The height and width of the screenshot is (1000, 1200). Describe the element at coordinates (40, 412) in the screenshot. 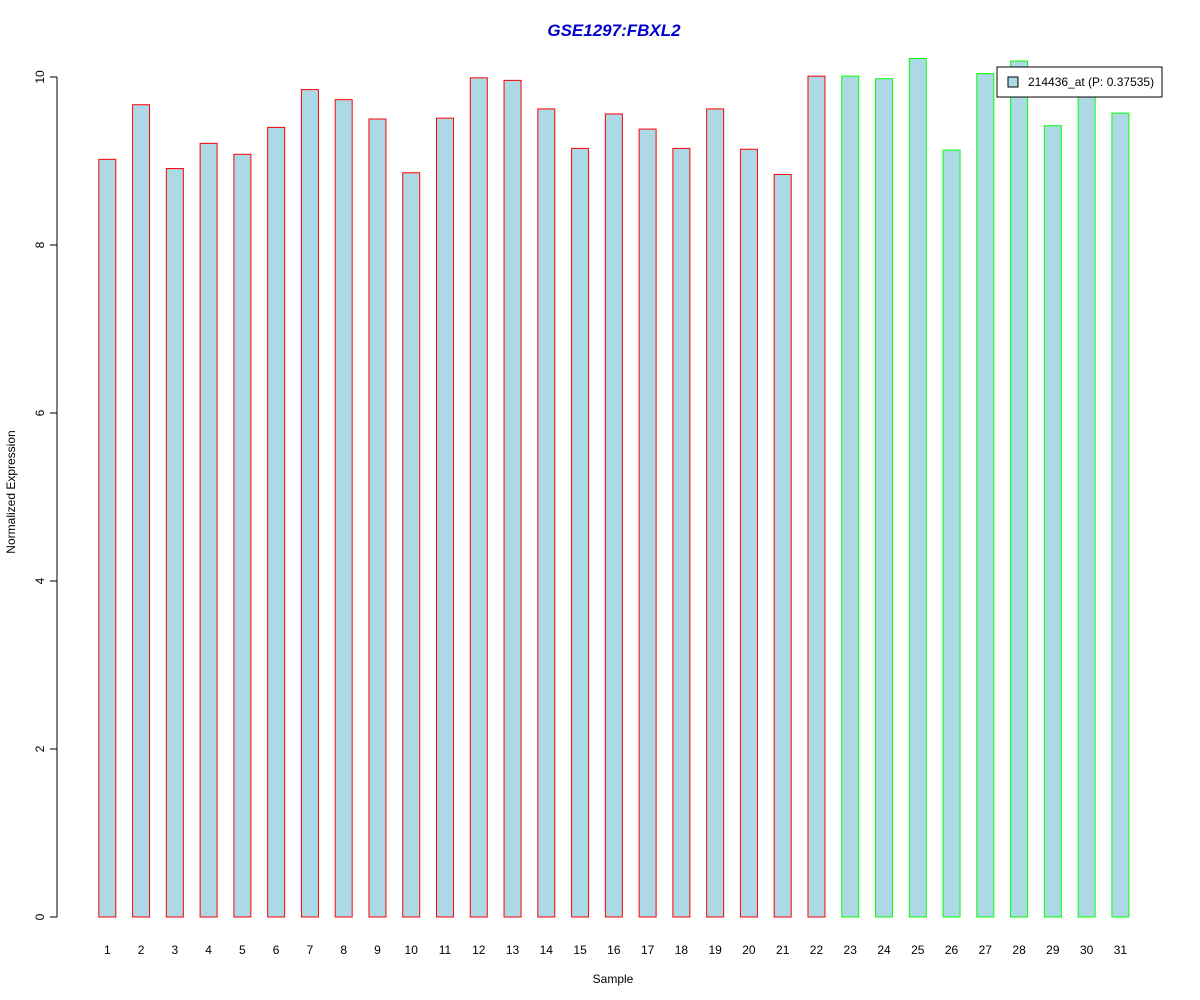

I see `y-tick-label: 6` at that location.